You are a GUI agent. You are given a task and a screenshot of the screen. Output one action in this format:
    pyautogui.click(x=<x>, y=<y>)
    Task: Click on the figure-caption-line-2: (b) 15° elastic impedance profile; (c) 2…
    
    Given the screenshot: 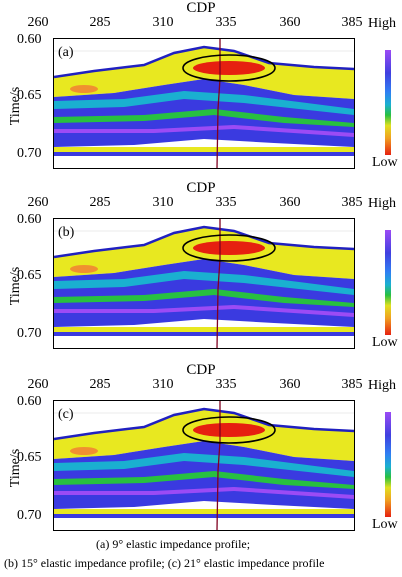 What is the action you would take?
    pyautogui.click(x=164, y=563)
    